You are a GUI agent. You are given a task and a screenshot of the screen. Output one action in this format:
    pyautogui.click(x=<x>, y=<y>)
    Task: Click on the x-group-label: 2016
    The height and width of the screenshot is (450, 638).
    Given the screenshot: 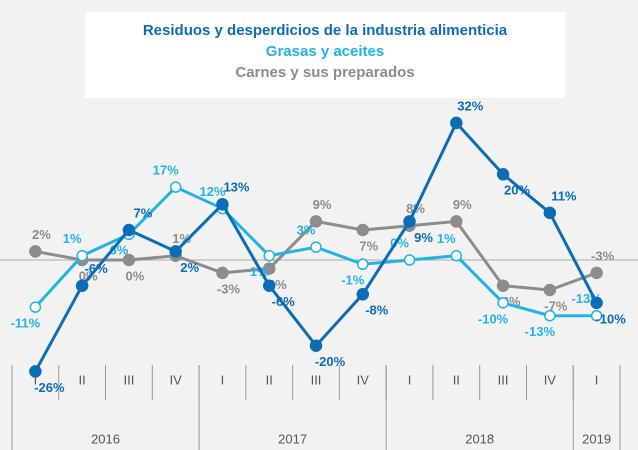 What is the action you would take?
    pyautogui.click(x=105, y=438)
    